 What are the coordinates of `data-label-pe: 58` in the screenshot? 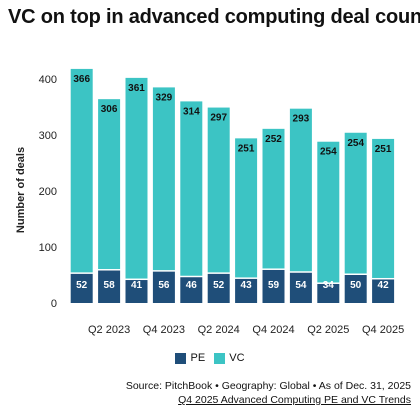 It's located at (110, 285).